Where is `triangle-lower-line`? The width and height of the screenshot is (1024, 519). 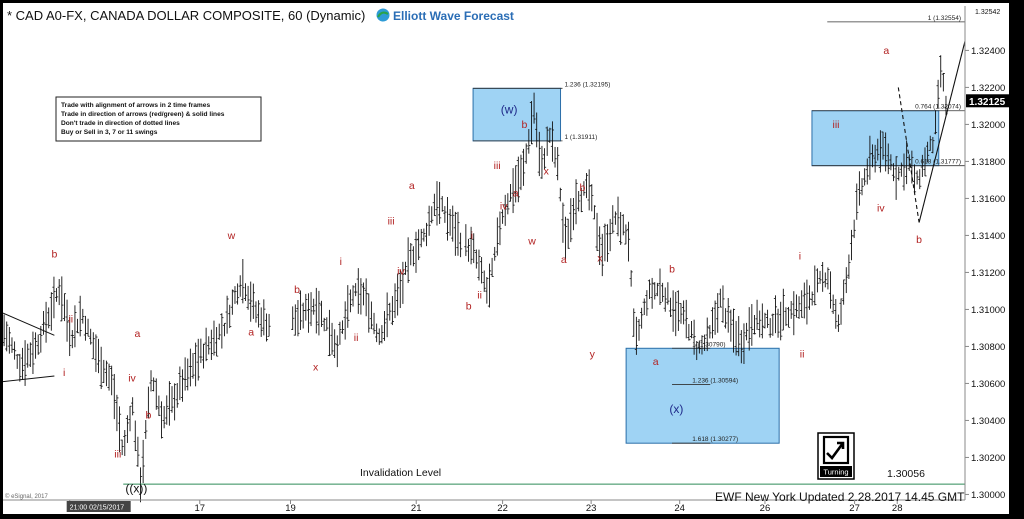 triangle-lower-line is located at coordinates (28, 379).